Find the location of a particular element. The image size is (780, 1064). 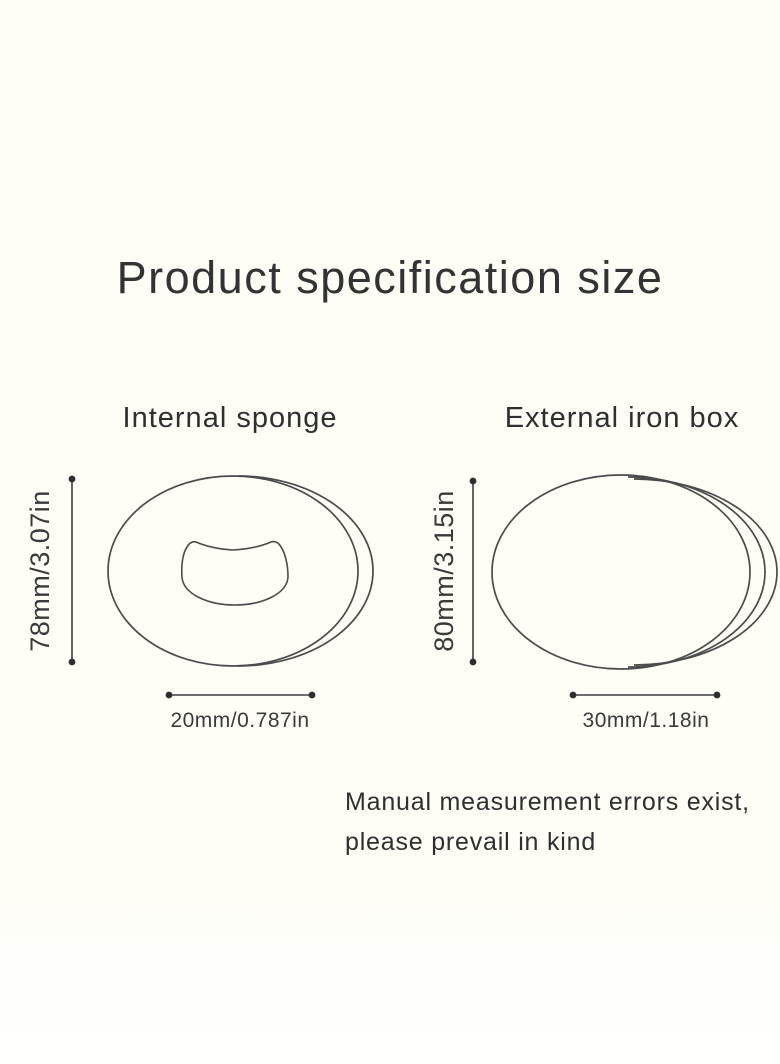

page-title: Product specification size is located at coordinates (390, 277).